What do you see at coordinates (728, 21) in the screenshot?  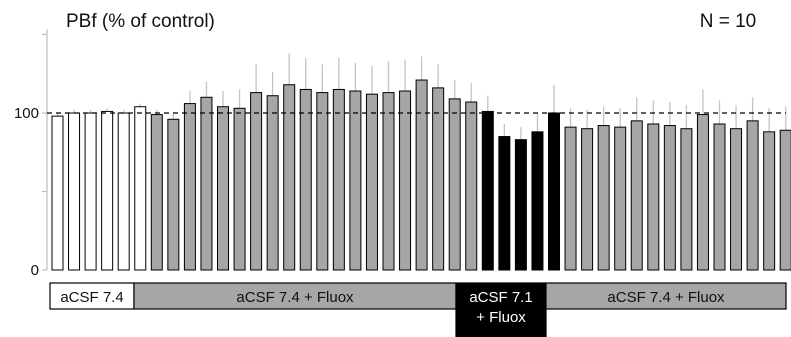 I see `sample-size-annotation: N = 10` at bounding box center [728, 21].